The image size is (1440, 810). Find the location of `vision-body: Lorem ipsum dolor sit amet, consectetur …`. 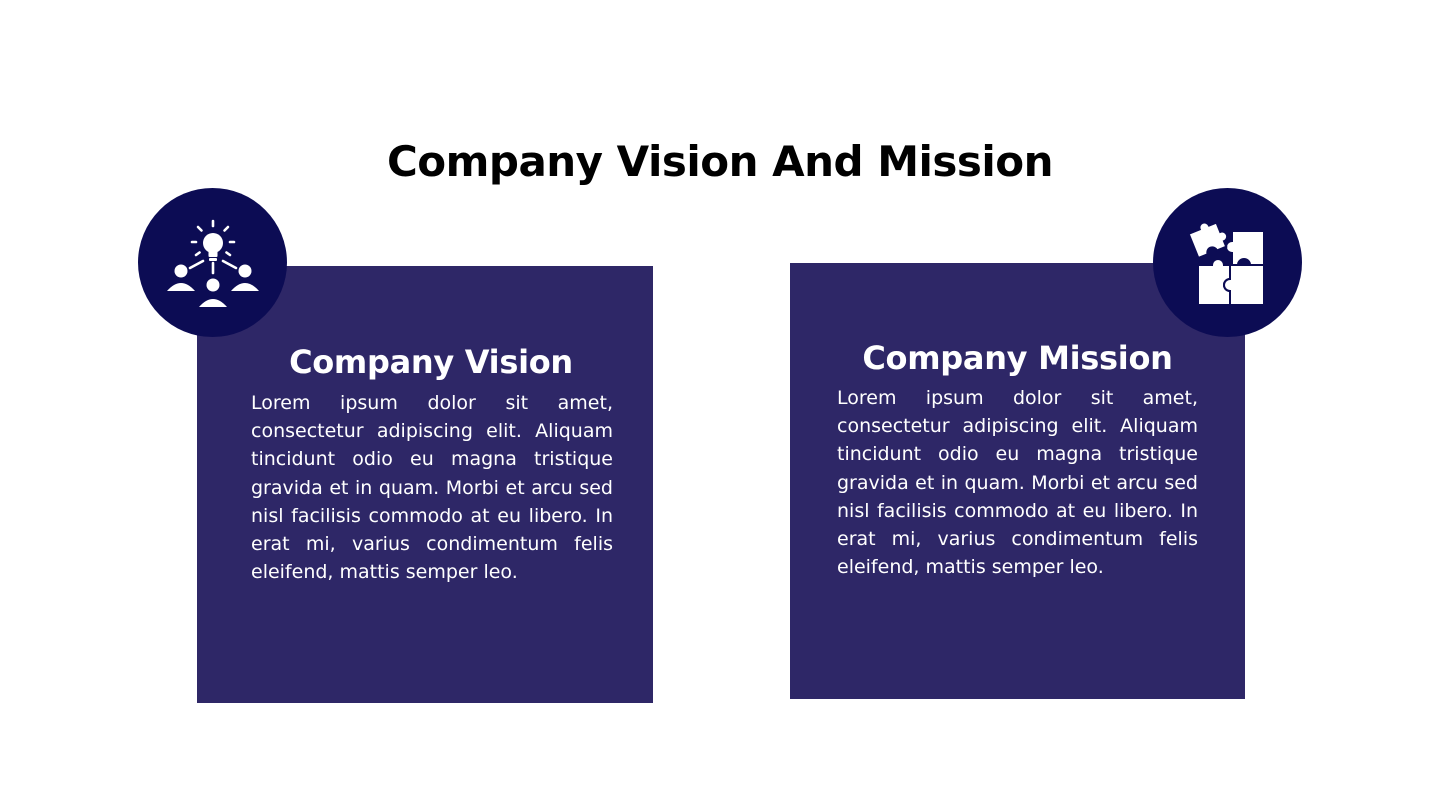

vision-body: Lorem ipsum dolor sit amet, consectetur … is located at coordinates (432, 488).